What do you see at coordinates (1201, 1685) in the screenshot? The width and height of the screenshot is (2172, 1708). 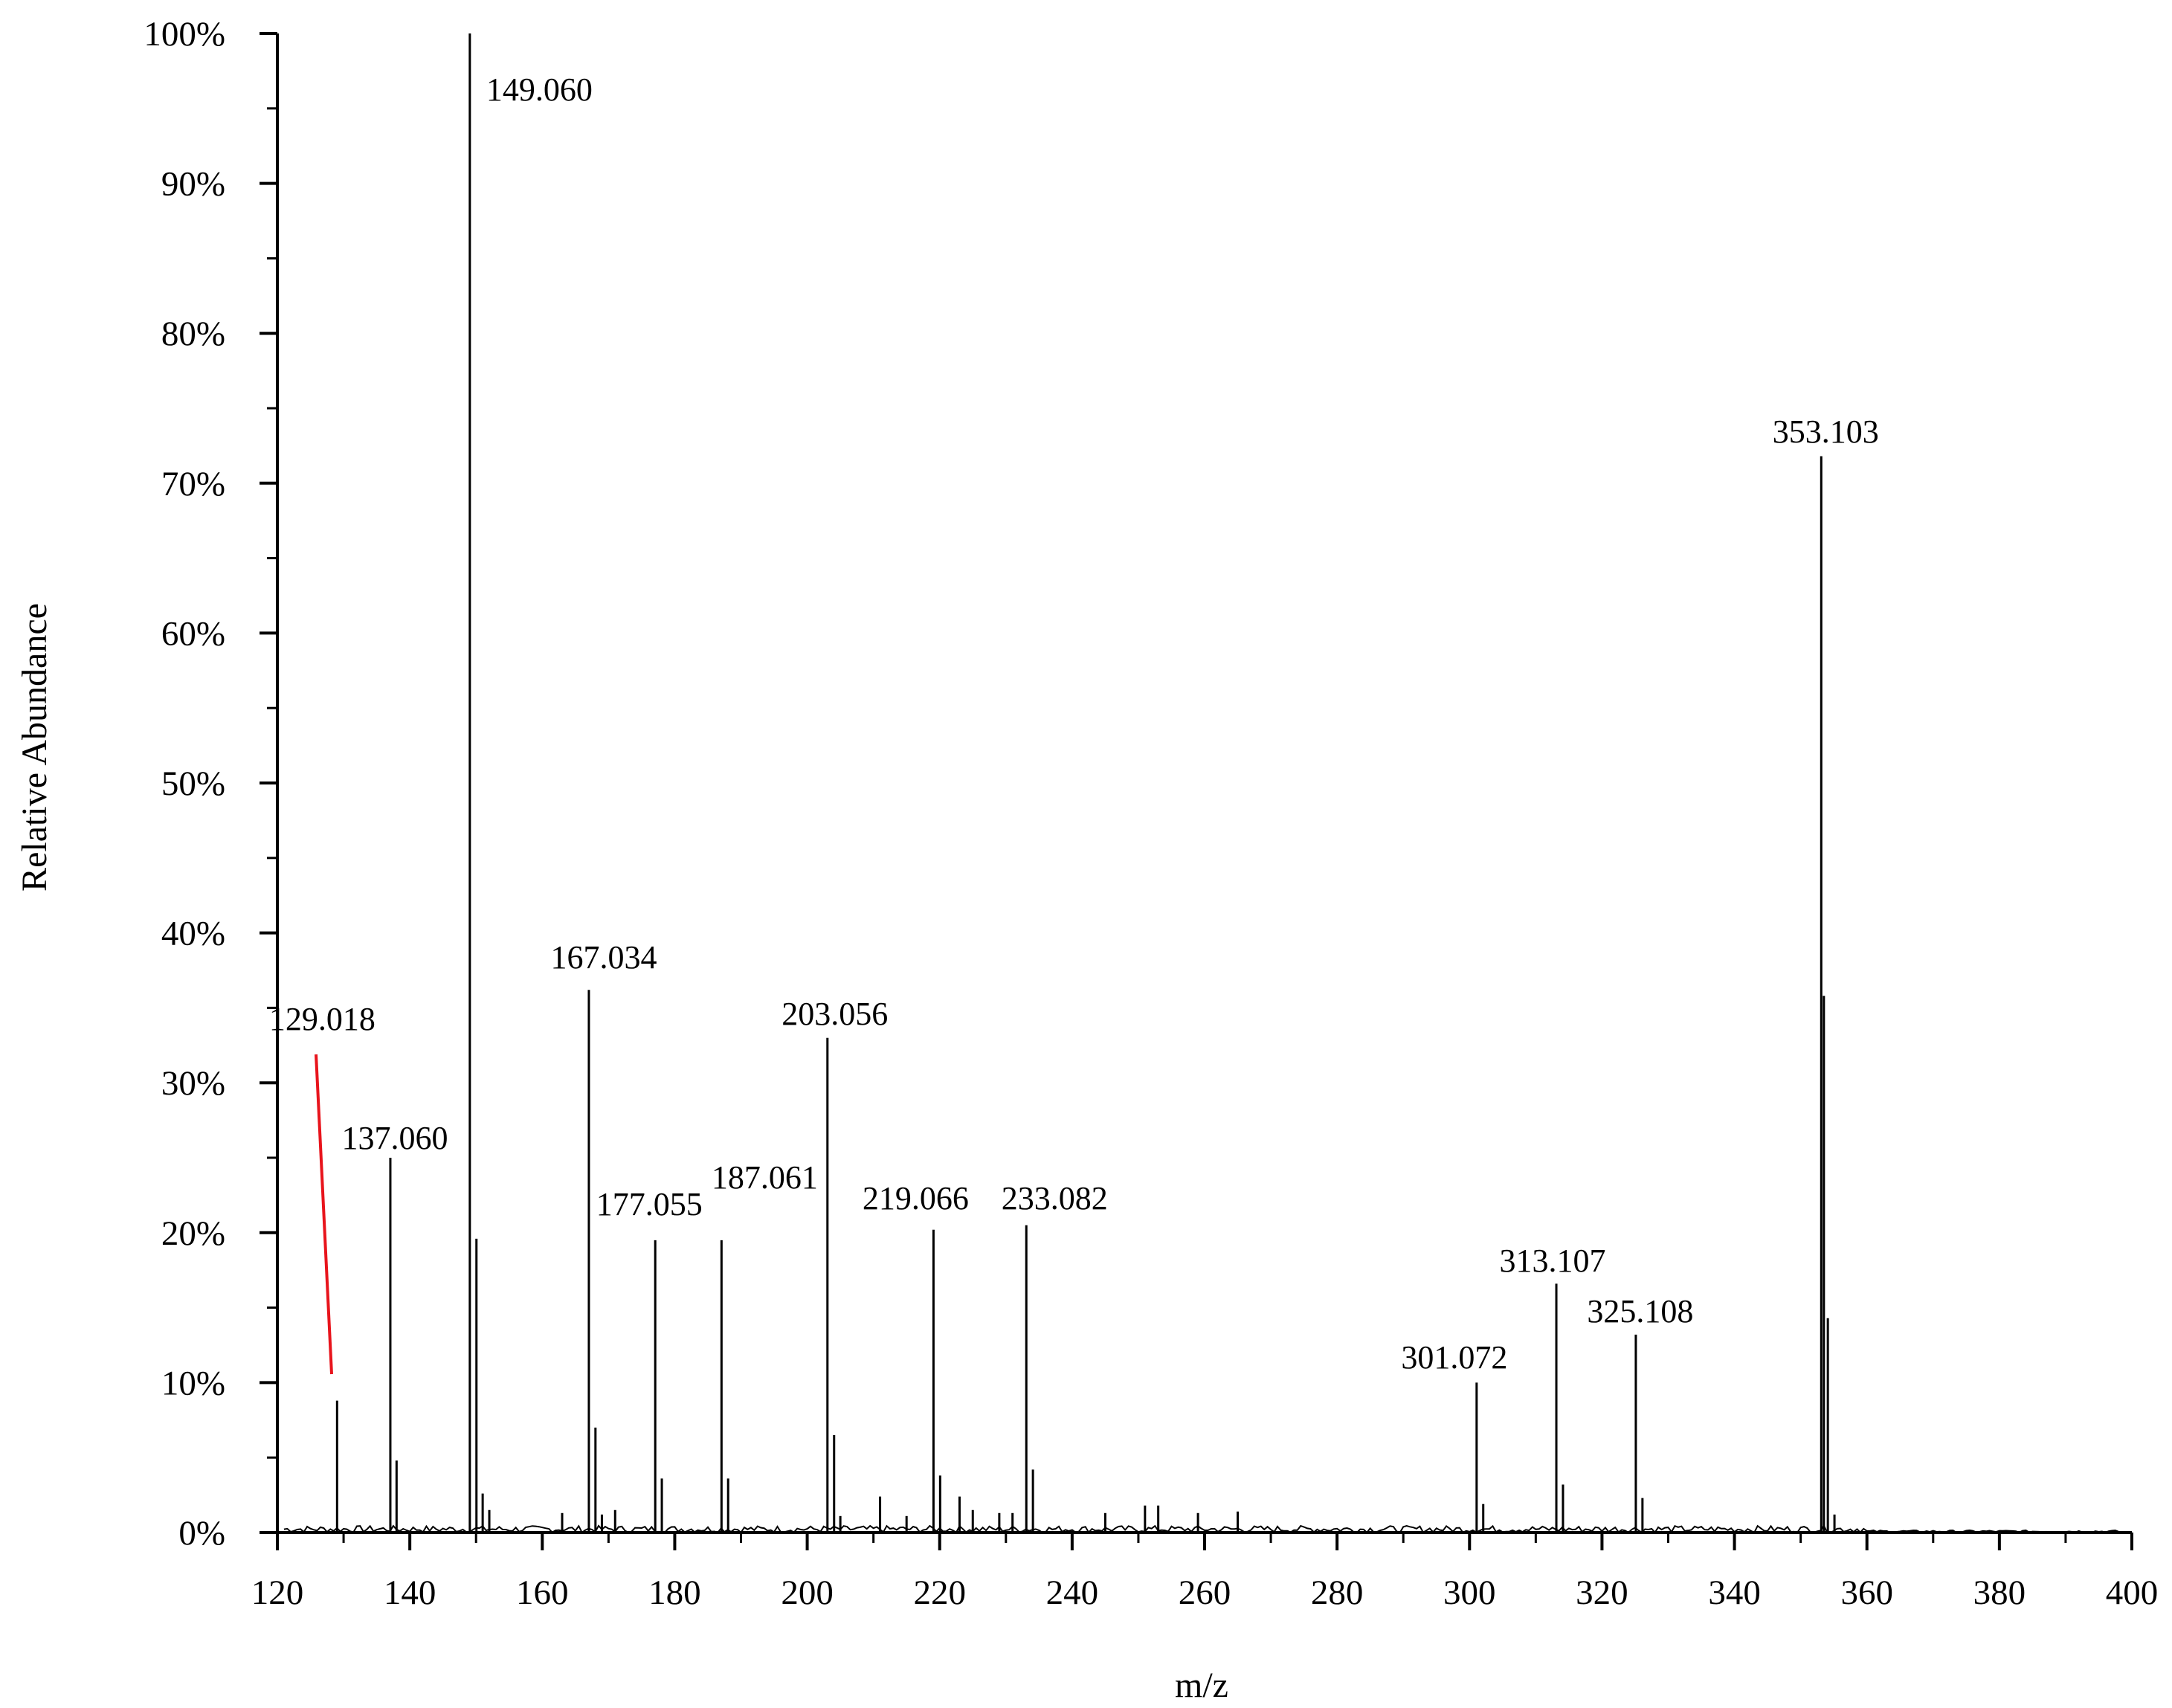 I see `x-axis-title: m/z` at bounding box center [1201, 1685].